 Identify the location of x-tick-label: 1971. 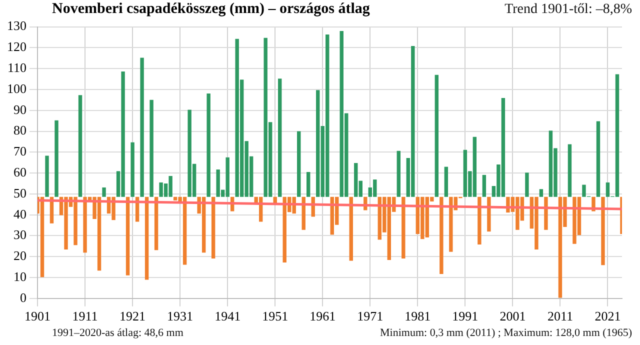
(370, 316).